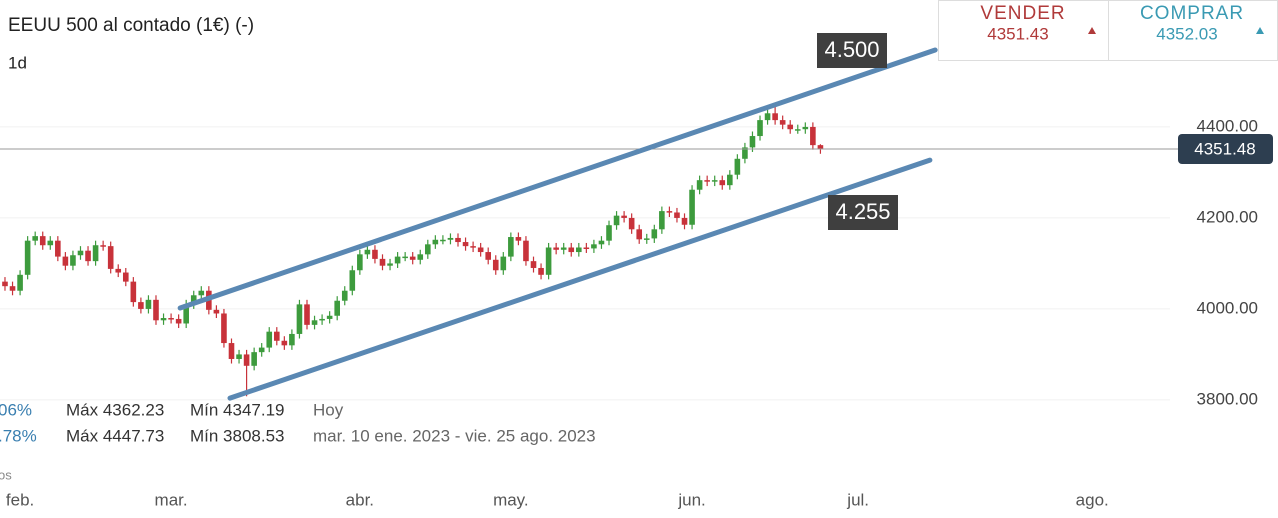 The height and width of the screenshot is (518, 1278). I want to click on x-tick-label: feb., so click(20, 499).